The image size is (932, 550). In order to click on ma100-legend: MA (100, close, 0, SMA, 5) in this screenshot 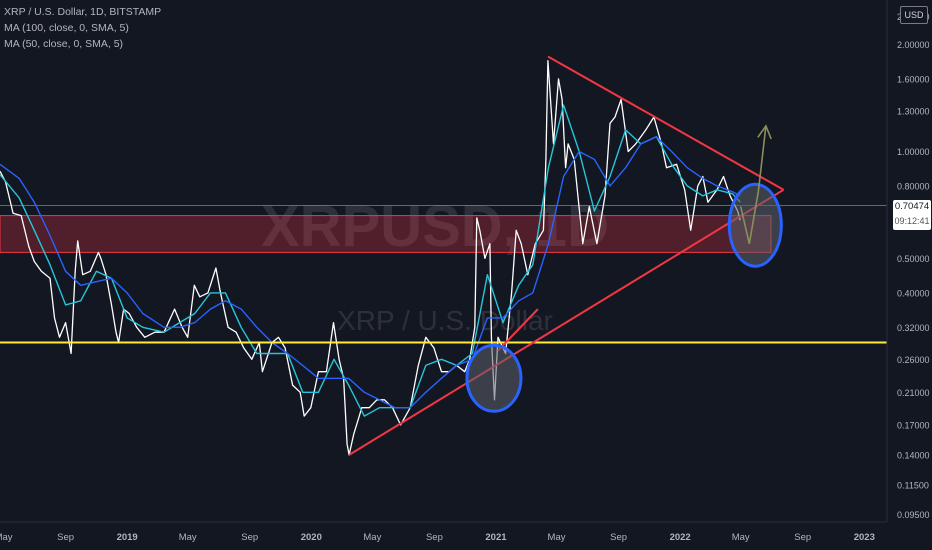, I will do `click(66, 28)`.